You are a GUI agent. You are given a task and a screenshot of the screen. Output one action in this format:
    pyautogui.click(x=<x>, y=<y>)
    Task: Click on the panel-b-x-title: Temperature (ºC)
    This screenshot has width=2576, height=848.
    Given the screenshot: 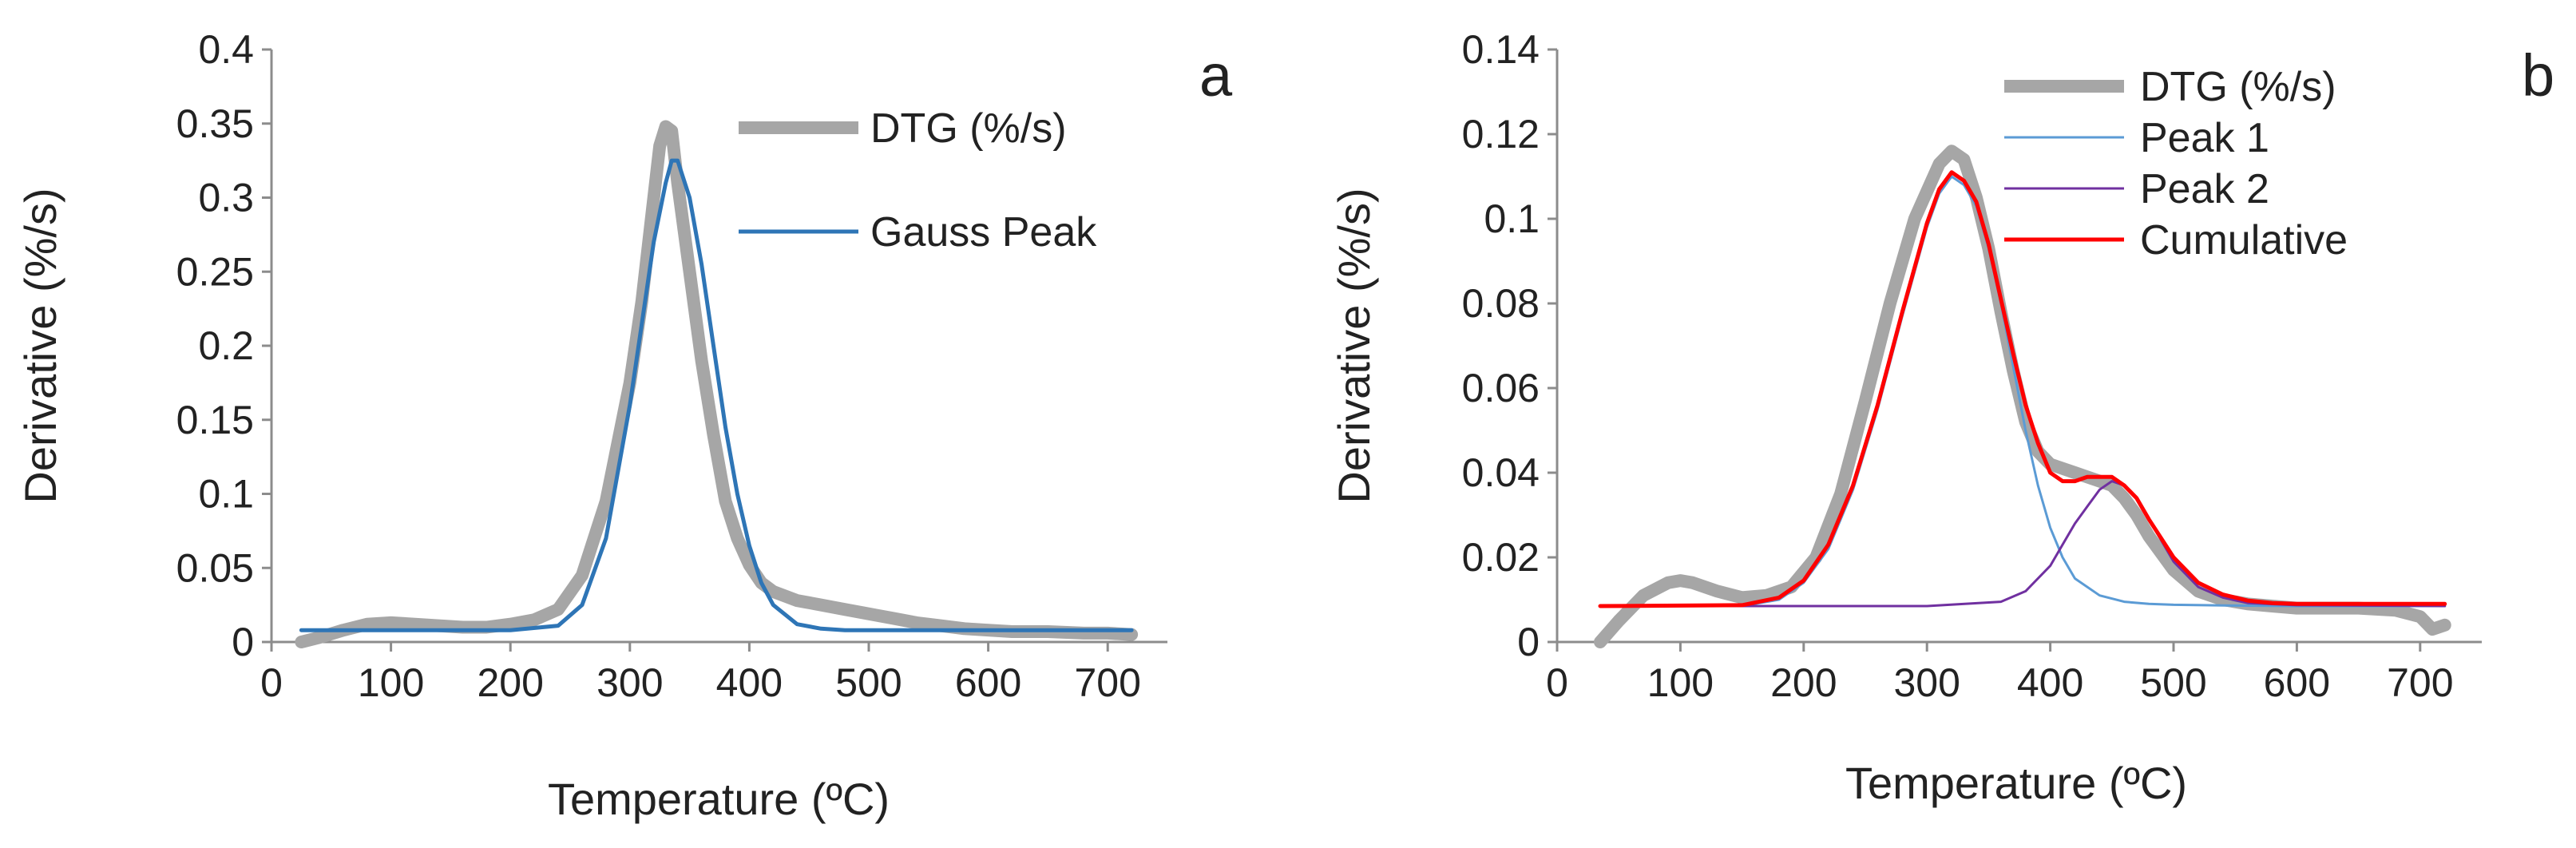 What is the action you would take?
    pyautogui.click(x=2016, y=783)
    